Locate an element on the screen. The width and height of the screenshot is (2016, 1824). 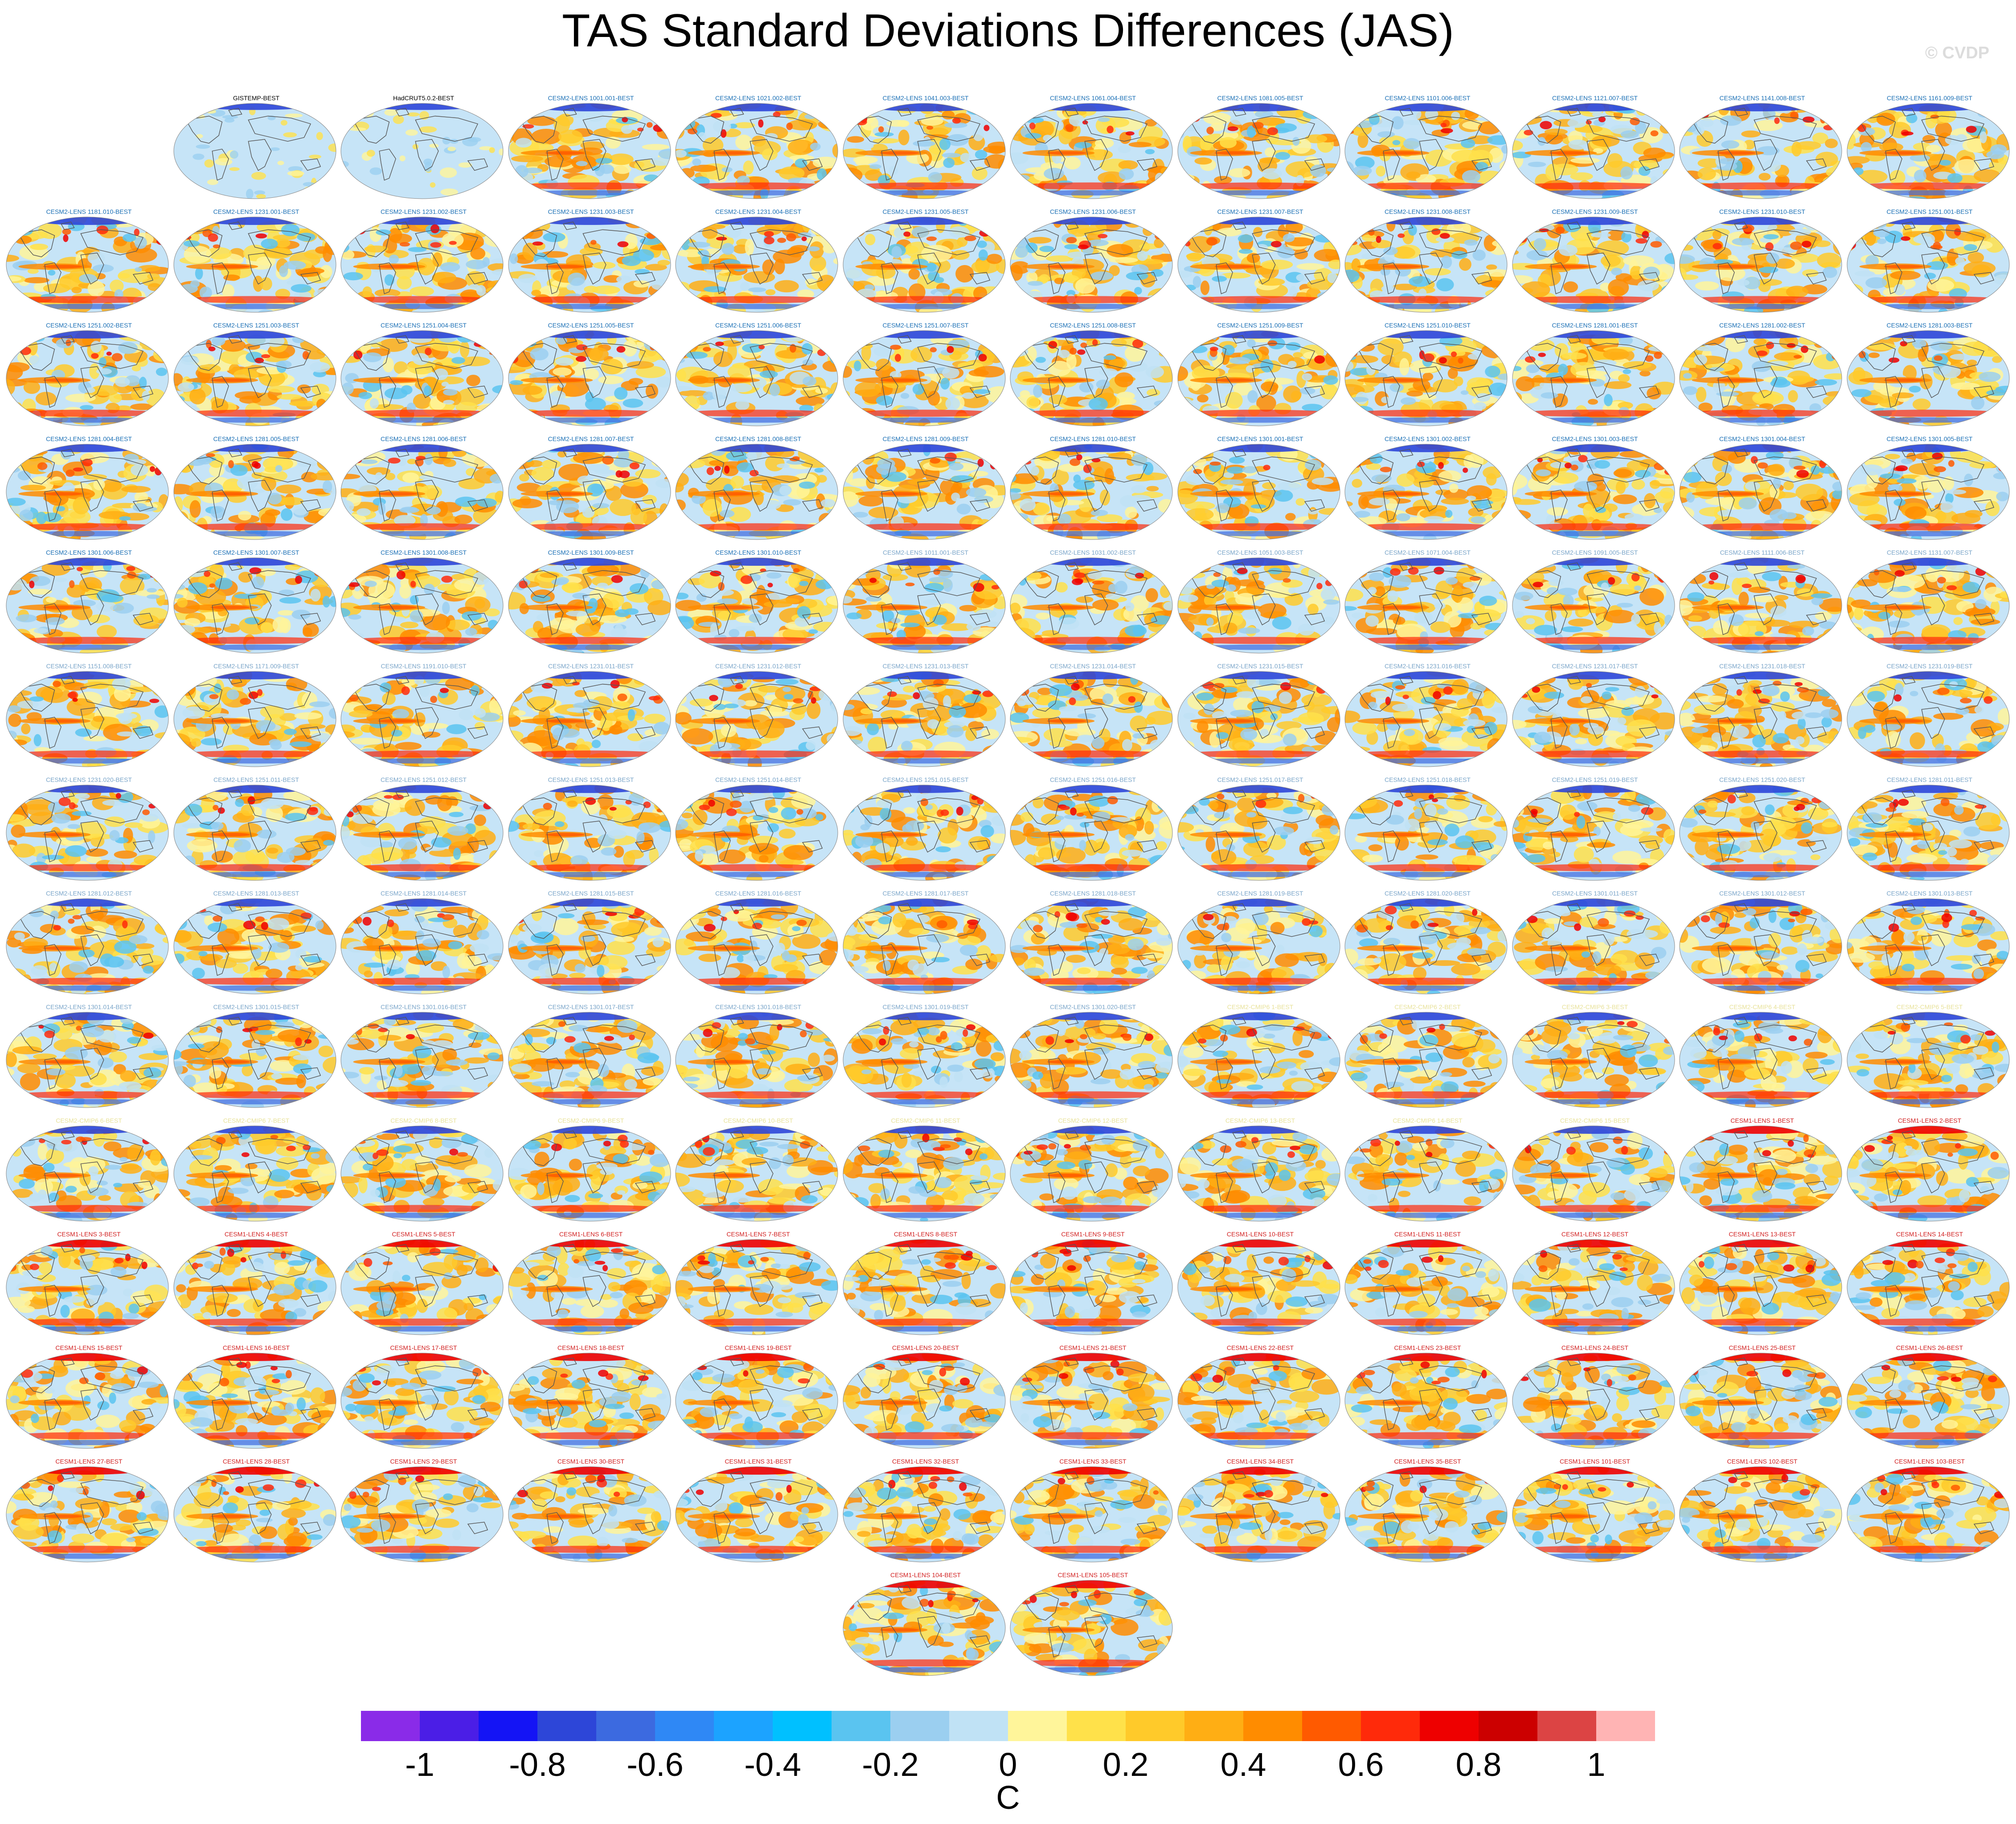
map-panel: CESM1-LENS 35-BEST is located at coordinates (1427, 1514).